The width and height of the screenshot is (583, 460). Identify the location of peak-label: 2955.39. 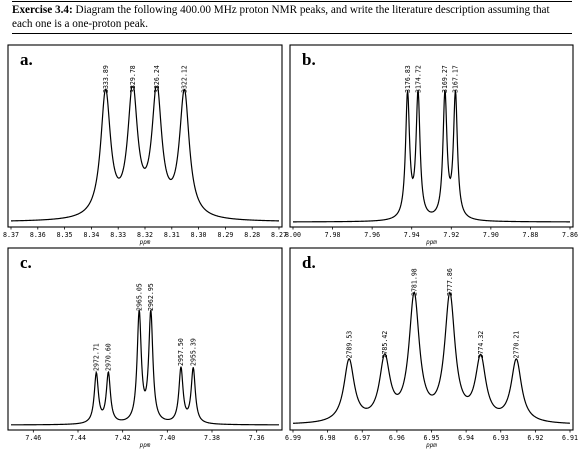
(193, 352).